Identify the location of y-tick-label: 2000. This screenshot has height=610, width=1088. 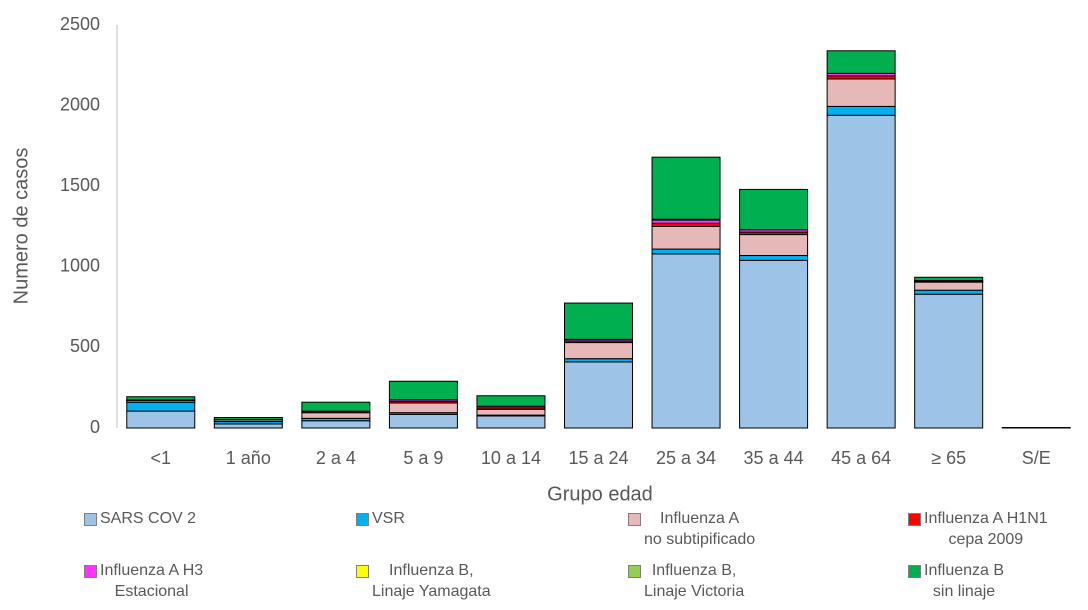
(80, 104).